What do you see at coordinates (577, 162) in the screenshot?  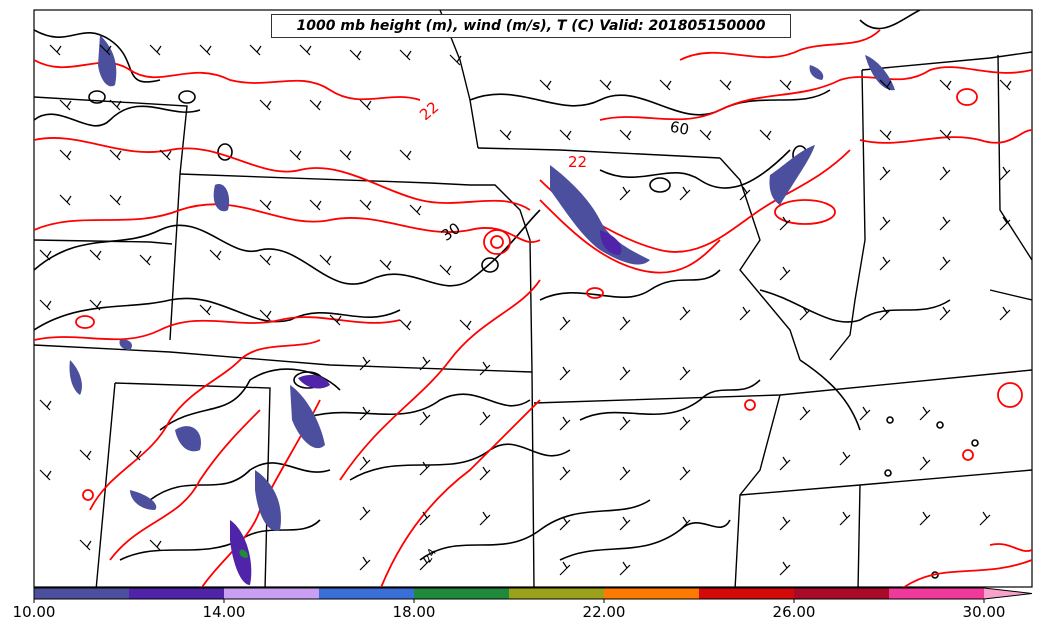 I see `temp-label-22-east: 22` at bounding box center [577, 162].